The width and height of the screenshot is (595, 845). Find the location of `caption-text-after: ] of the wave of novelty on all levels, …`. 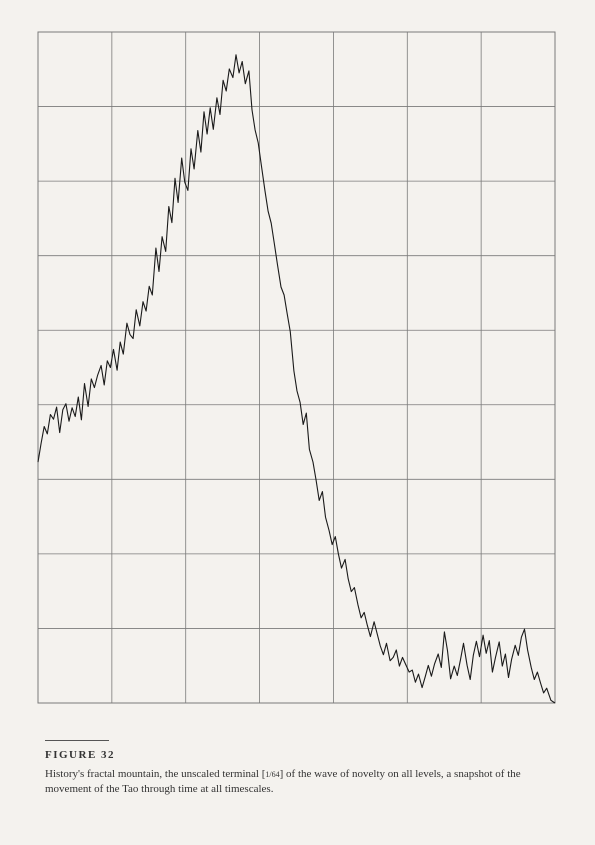

caption-text-after: ] of the wave of novelty on all levels, … is located at coordinates (283, 781).